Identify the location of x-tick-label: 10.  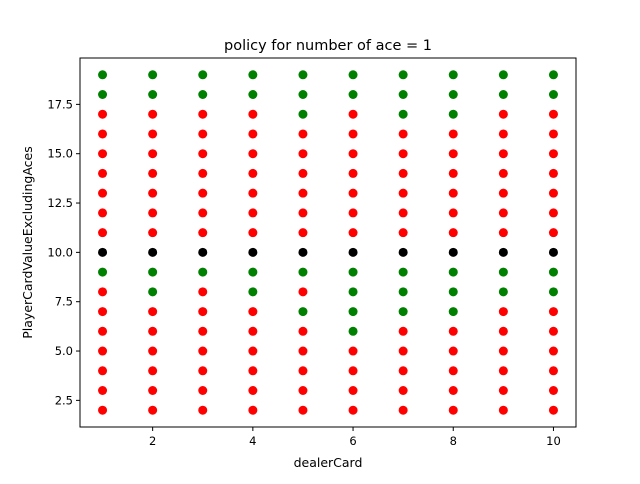
(553, 441).